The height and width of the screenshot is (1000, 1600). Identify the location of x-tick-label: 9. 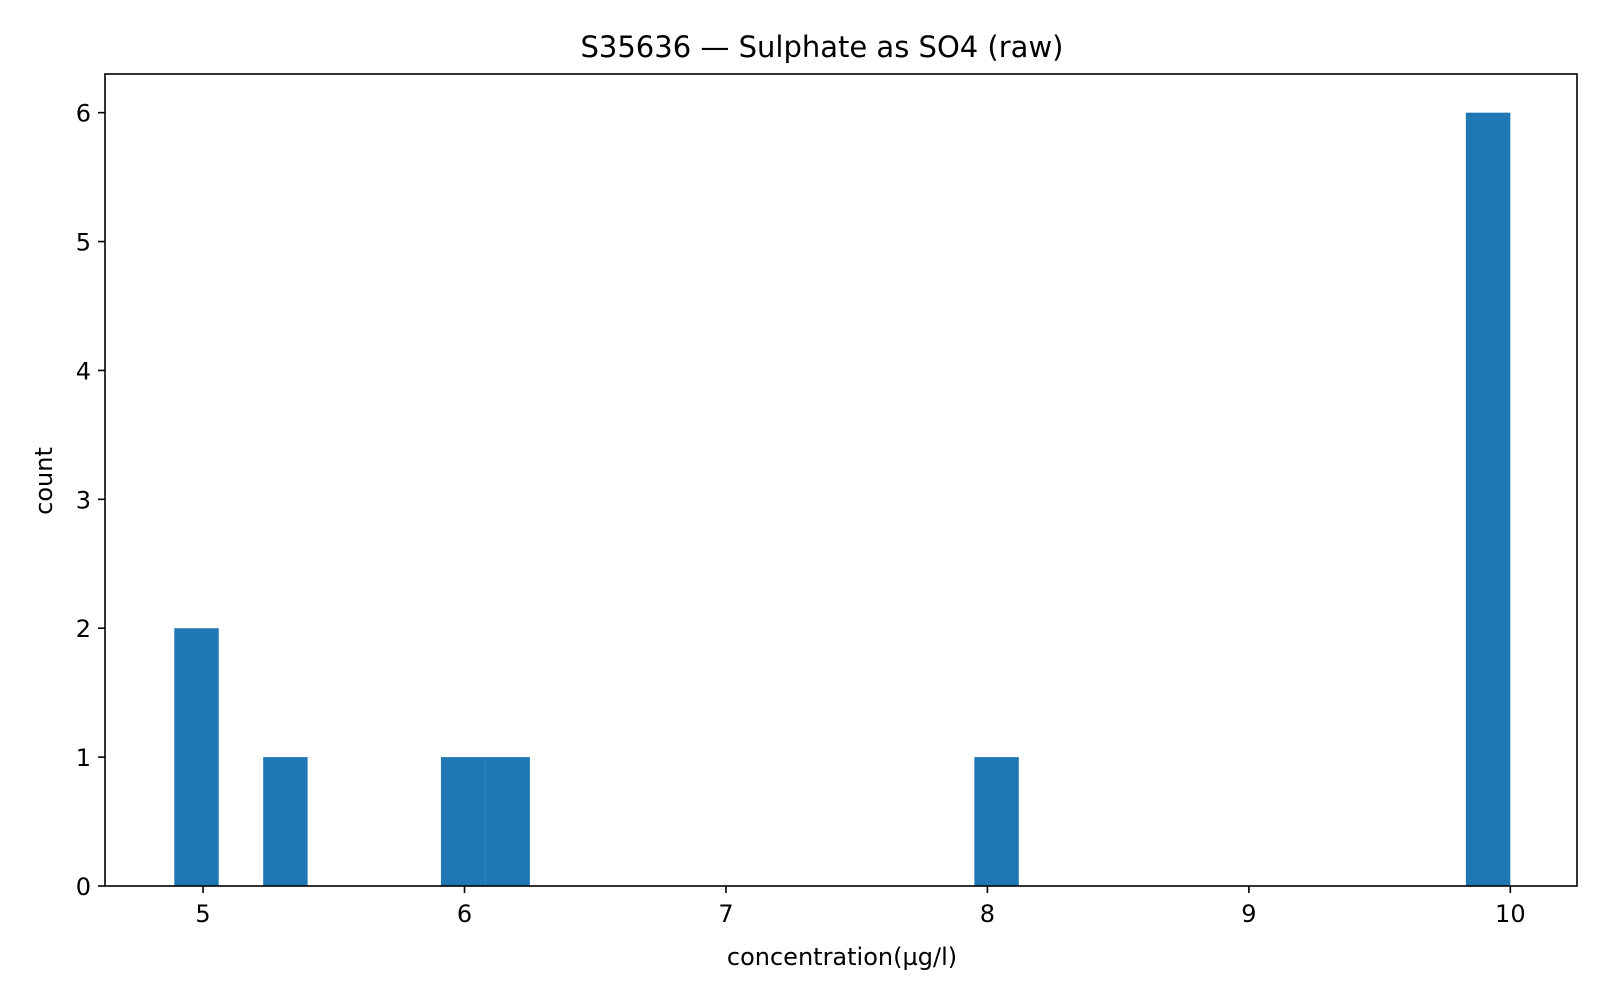
(1248, 914).